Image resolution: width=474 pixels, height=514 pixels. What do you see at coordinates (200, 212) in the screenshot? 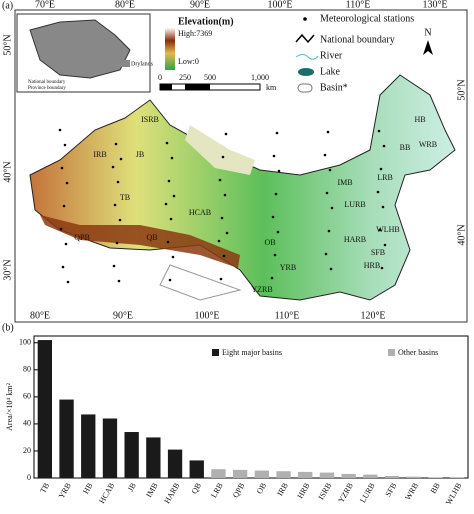
I see `basin-label: HCAB` at bounding box center [200, 212].